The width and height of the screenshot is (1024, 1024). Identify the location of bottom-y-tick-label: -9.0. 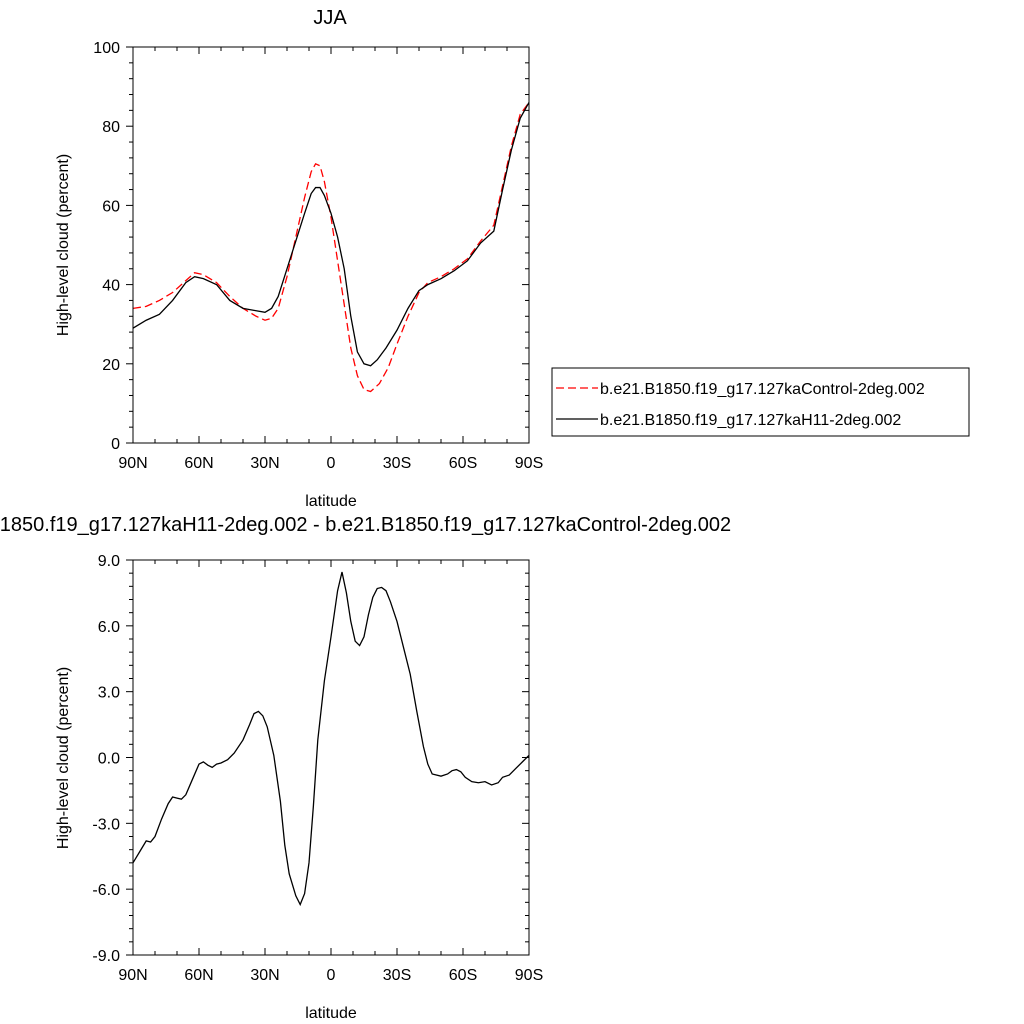
(106, 956).